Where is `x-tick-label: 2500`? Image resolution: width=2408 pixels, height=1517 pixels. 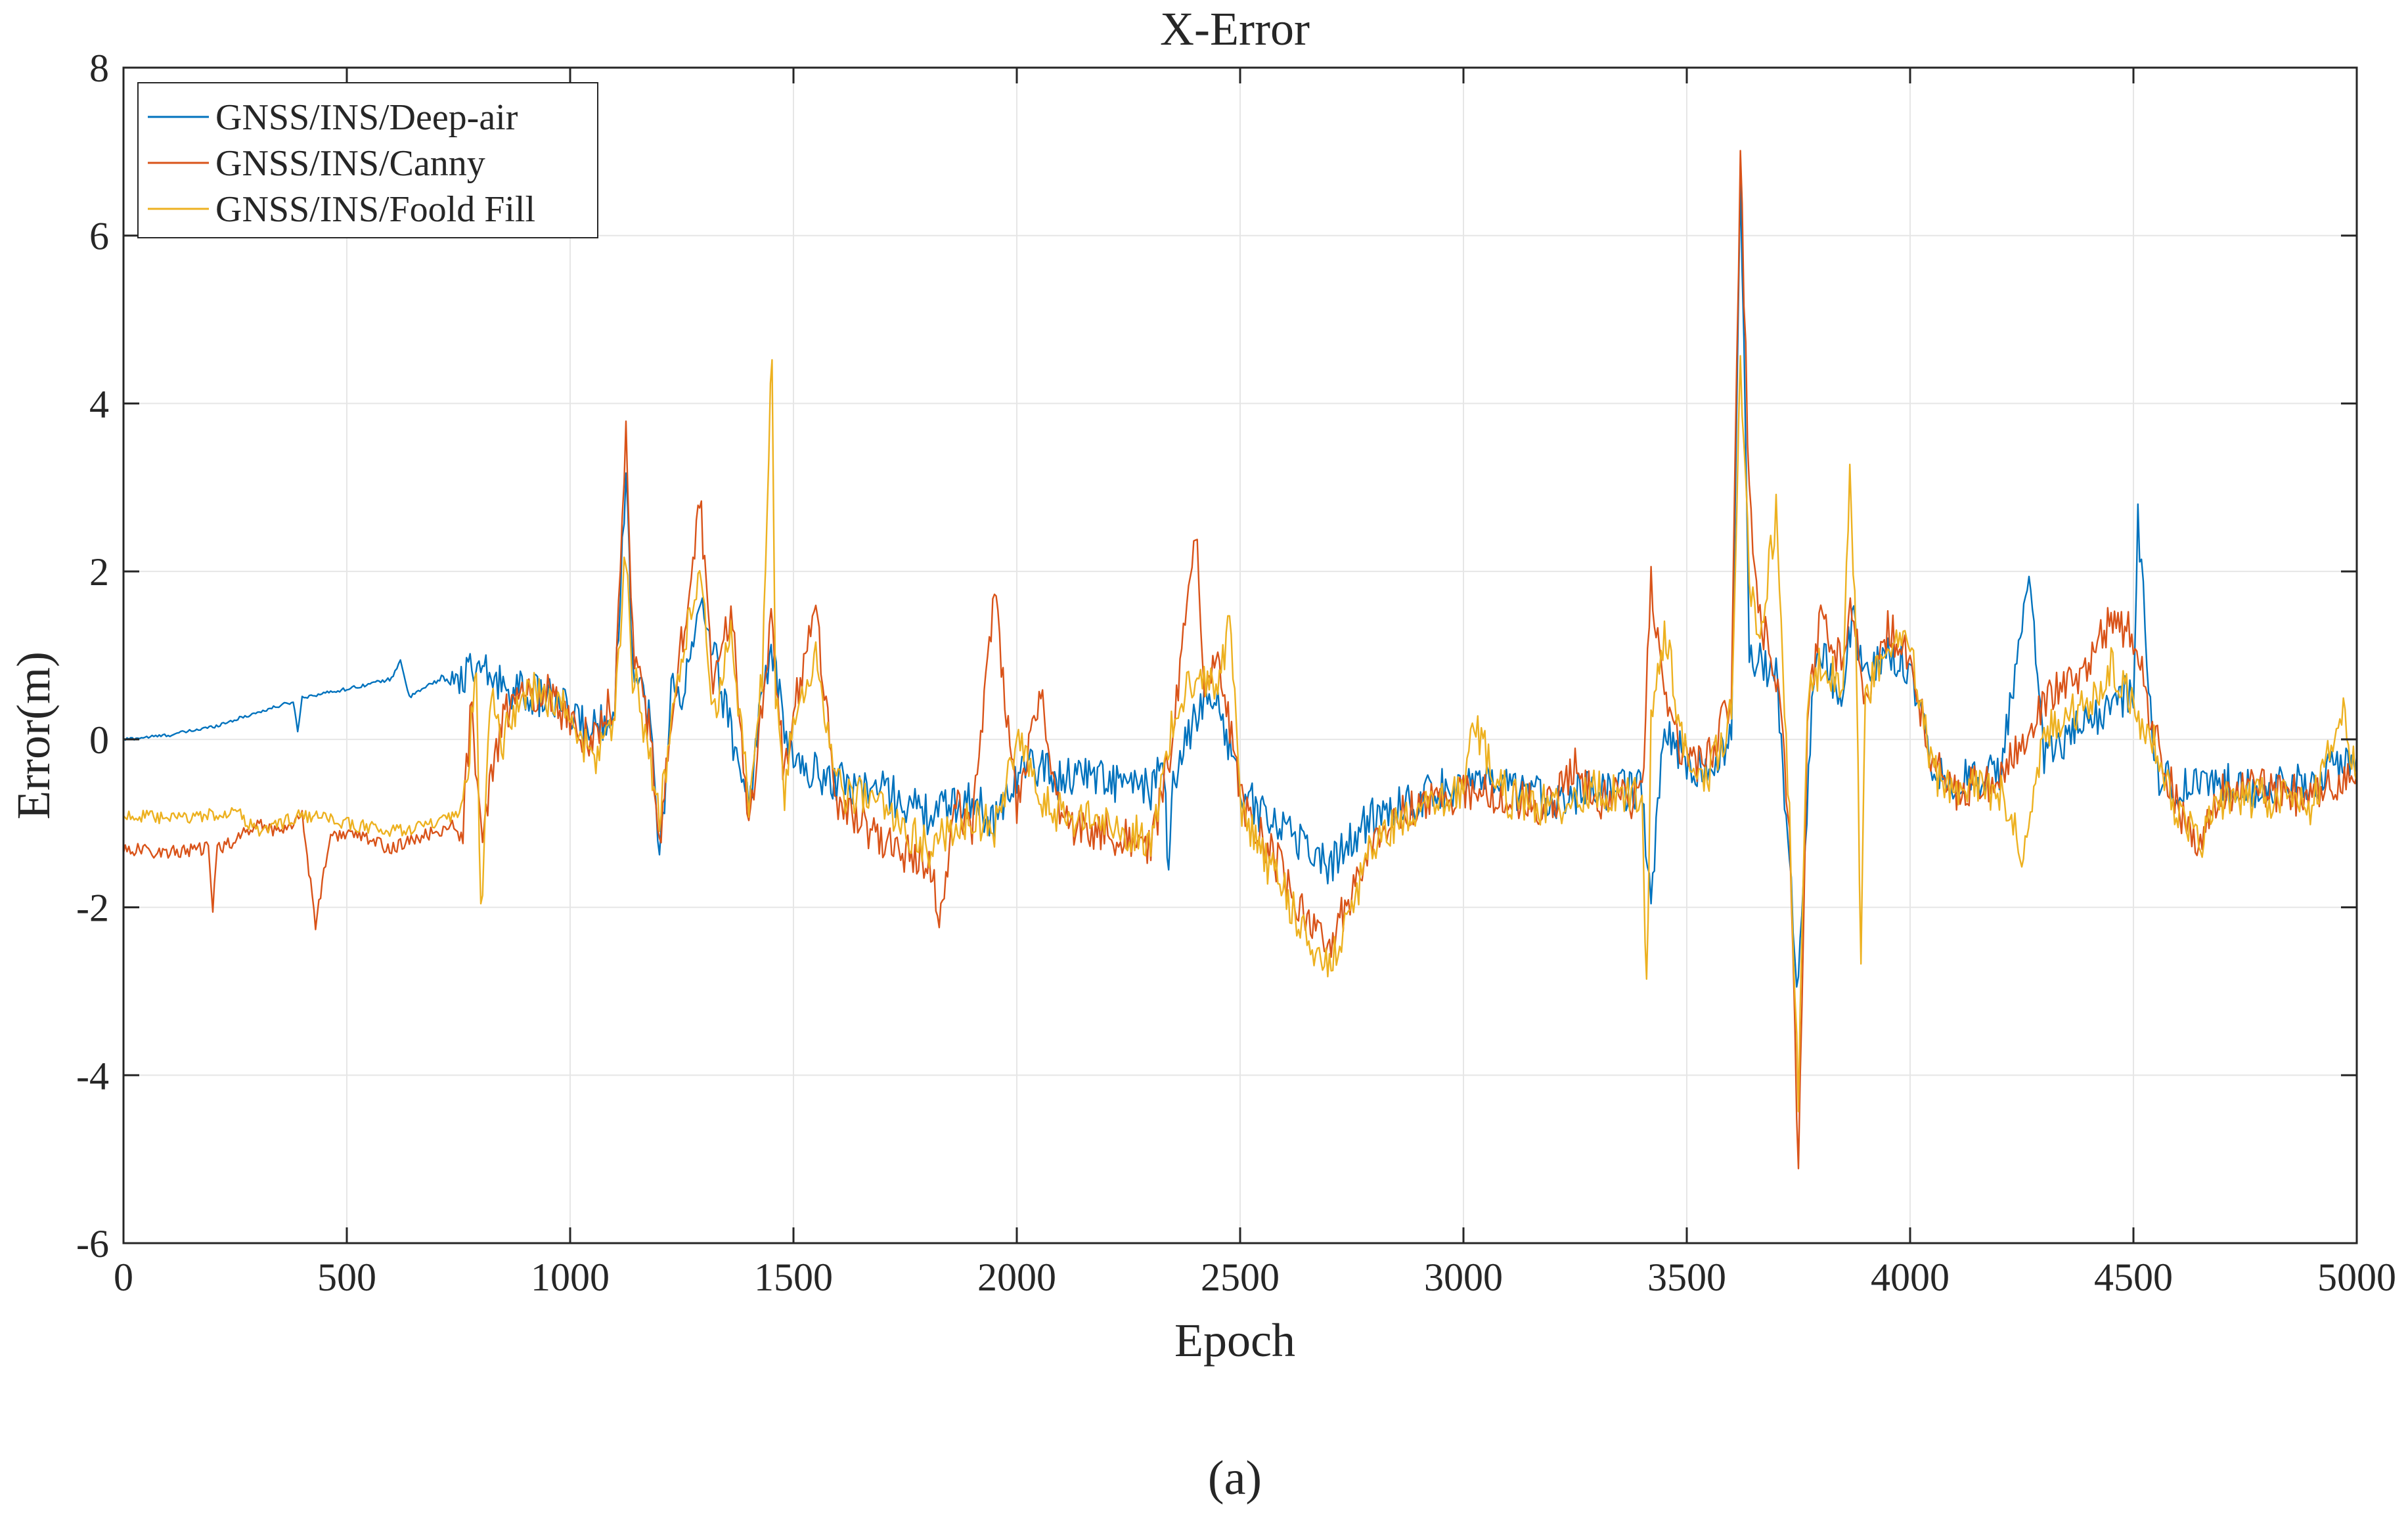 x-tick-label: 2500 is located at coordinates (1240, 1277).